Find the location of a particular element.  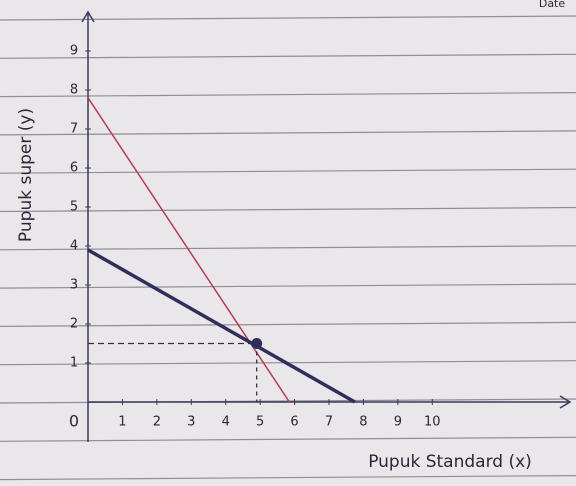

x-tick-label: 2 is located at coordinates (157, 422).